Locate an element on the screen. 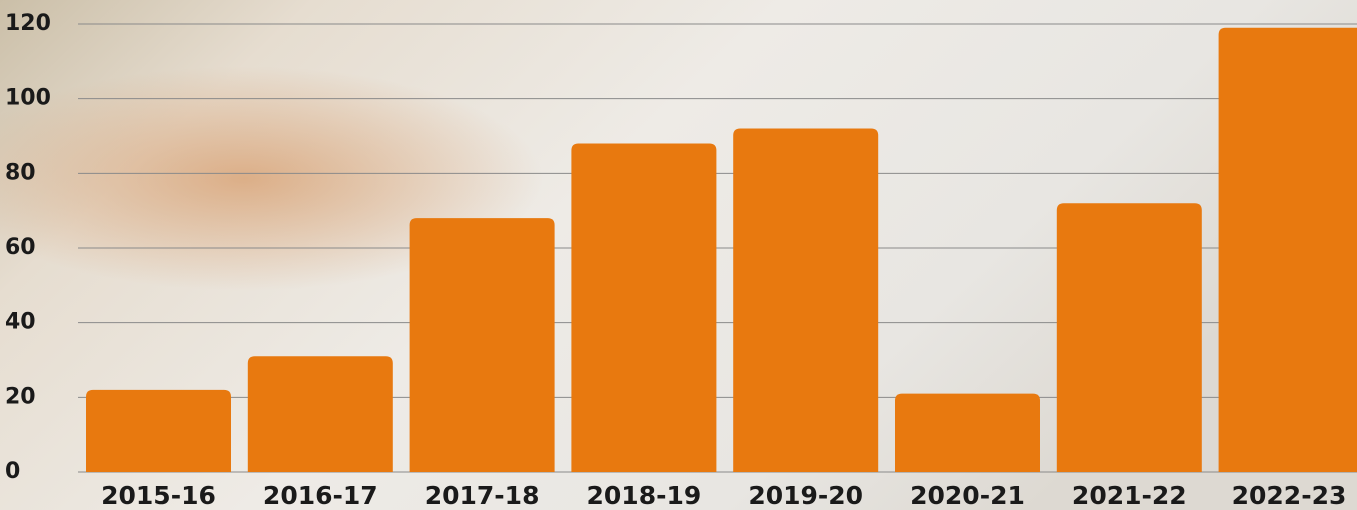 The height and width of the screenshot is (510, 1357). y-tick-label: 0 is located at coordinates (12, 471).